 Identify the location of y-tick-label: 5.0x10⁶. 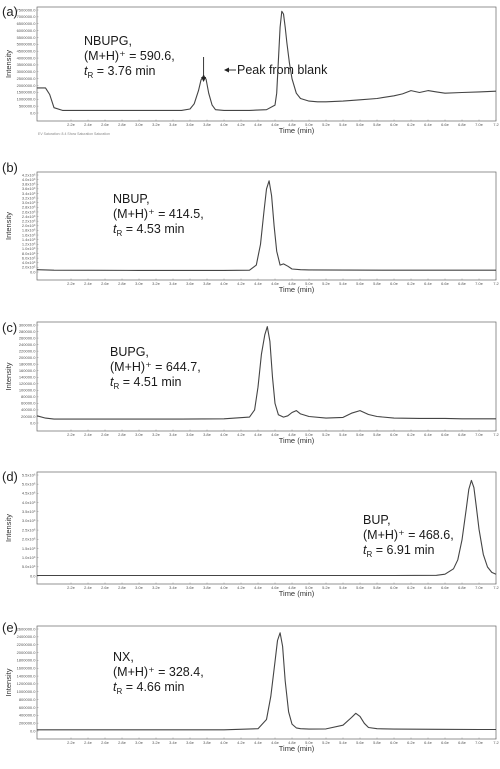
(29, 483).